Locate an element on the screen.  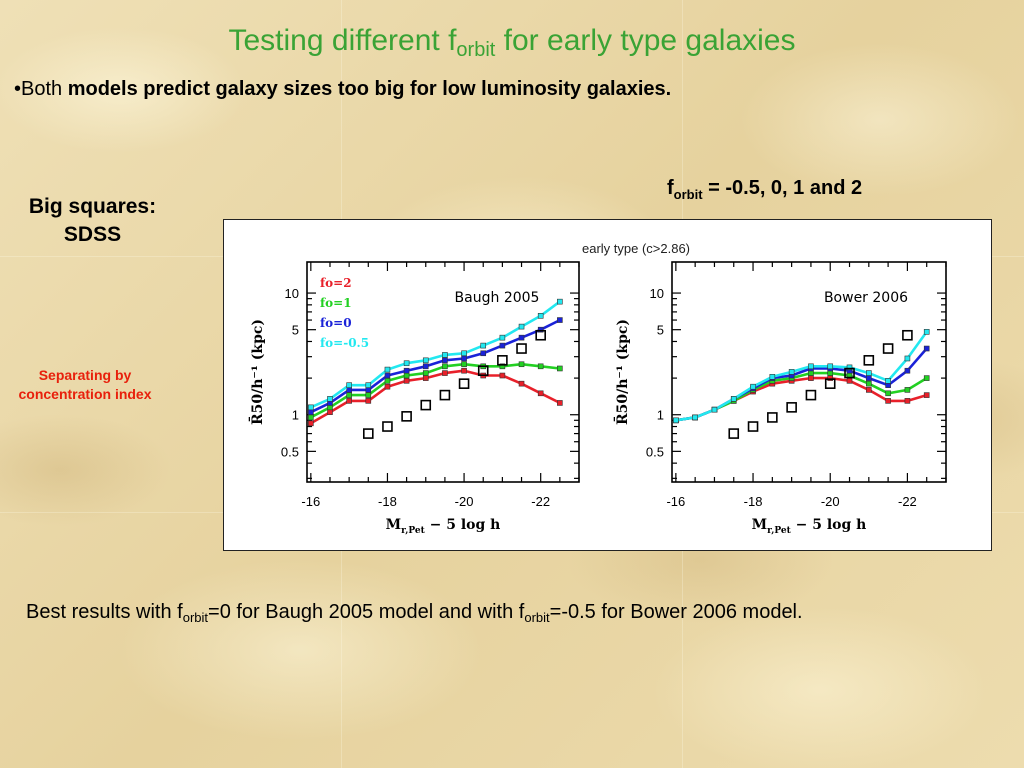
x-tick-label: -22 is located at coordinates (540, 501).